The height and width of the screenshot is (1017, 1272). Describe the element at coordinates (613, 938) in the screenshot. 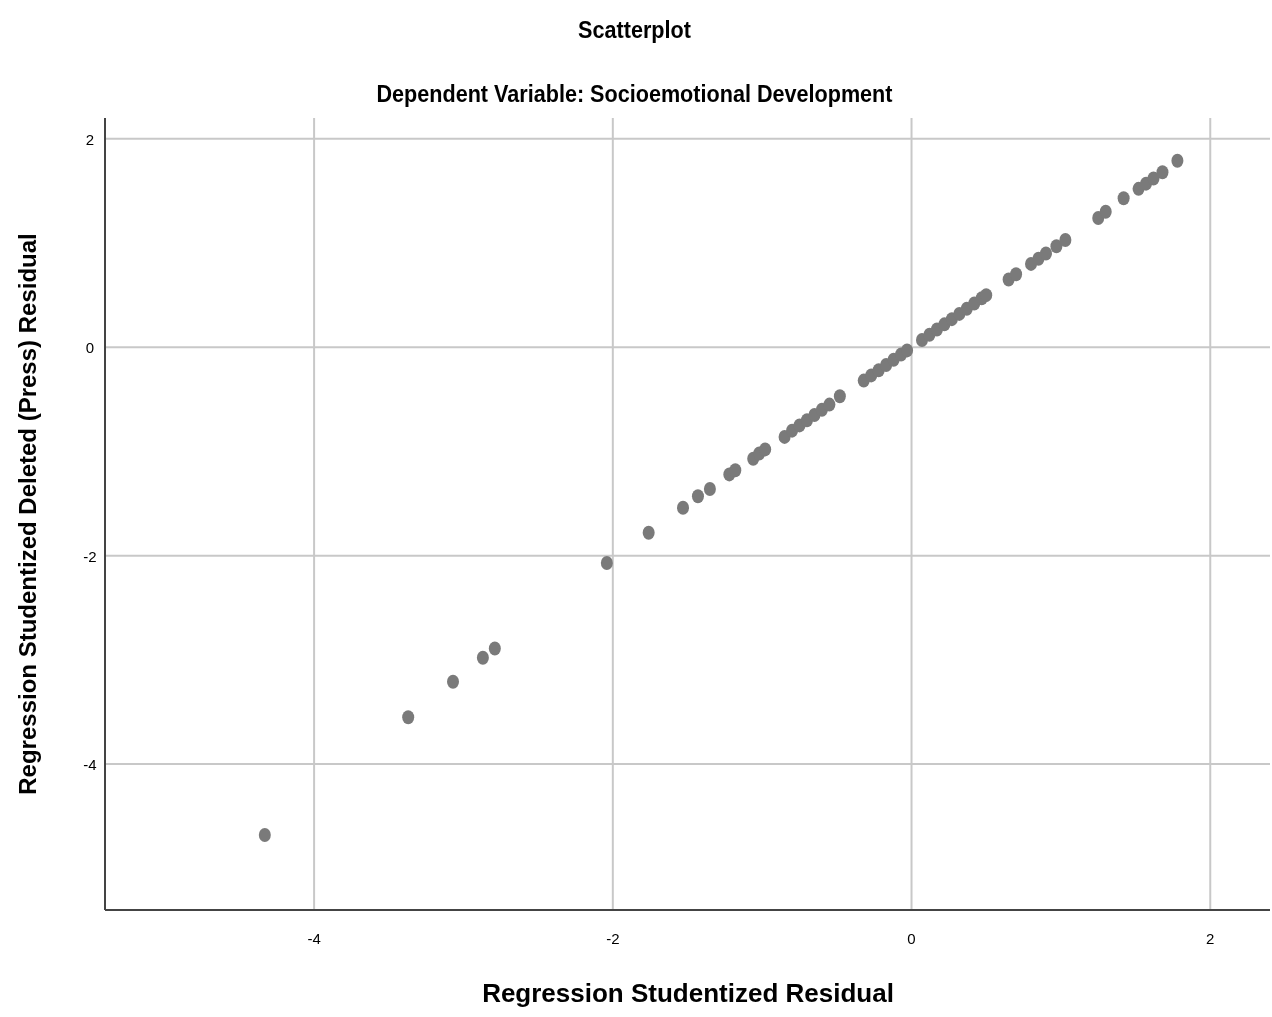

I see `x-tick-label: -2` at that location.